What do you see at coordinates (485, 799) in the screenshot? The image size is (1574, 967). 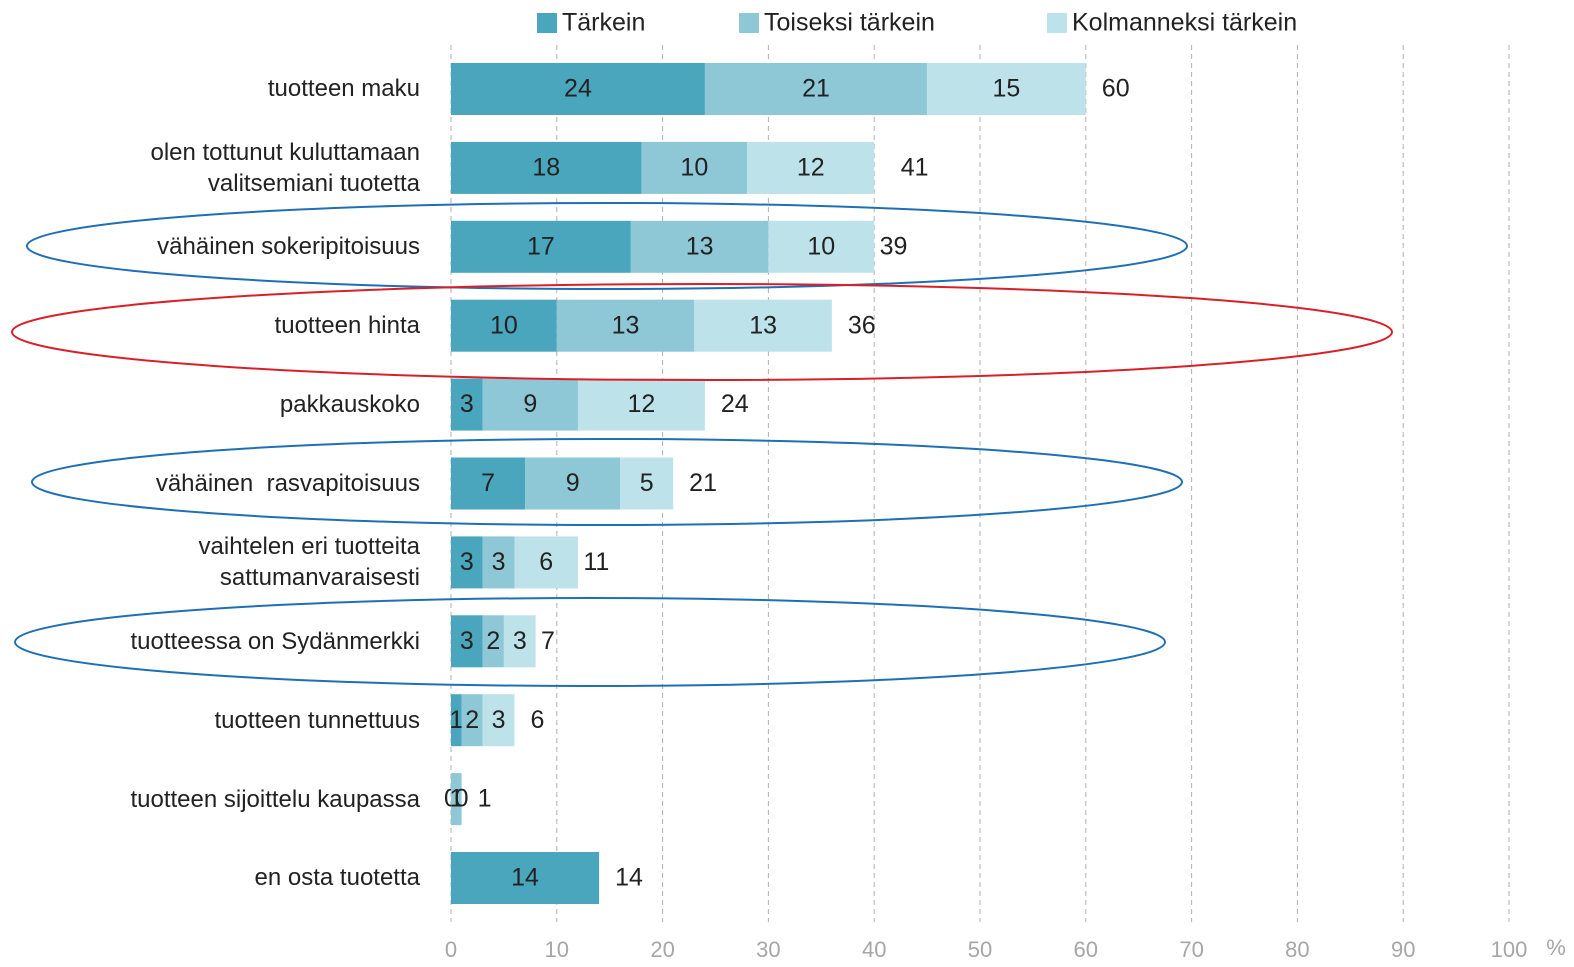 I see `total-label: 1` at bounding box center [485, 799].